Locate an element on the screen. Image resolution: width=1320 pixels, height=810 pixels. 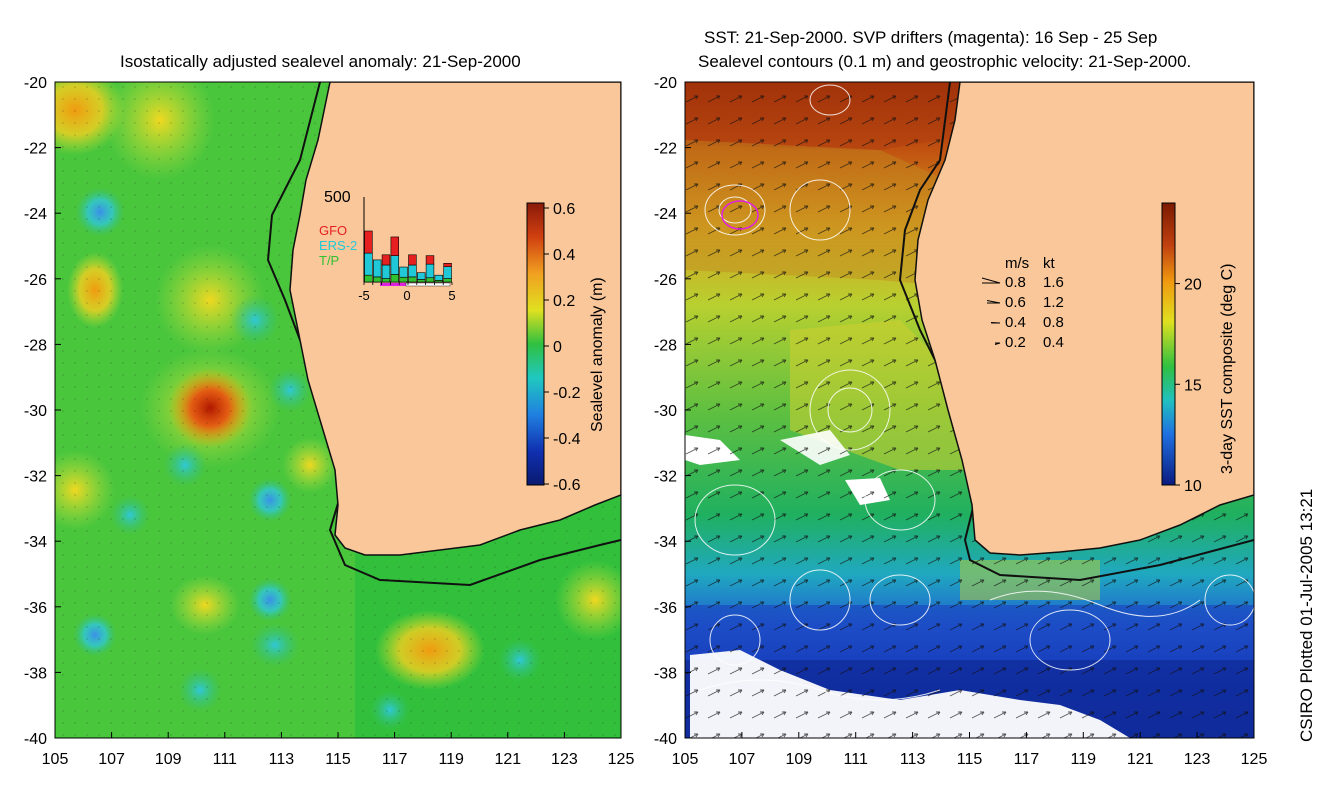
left-cb-tick-label: 0.6 is located at coordinates (564, 209).